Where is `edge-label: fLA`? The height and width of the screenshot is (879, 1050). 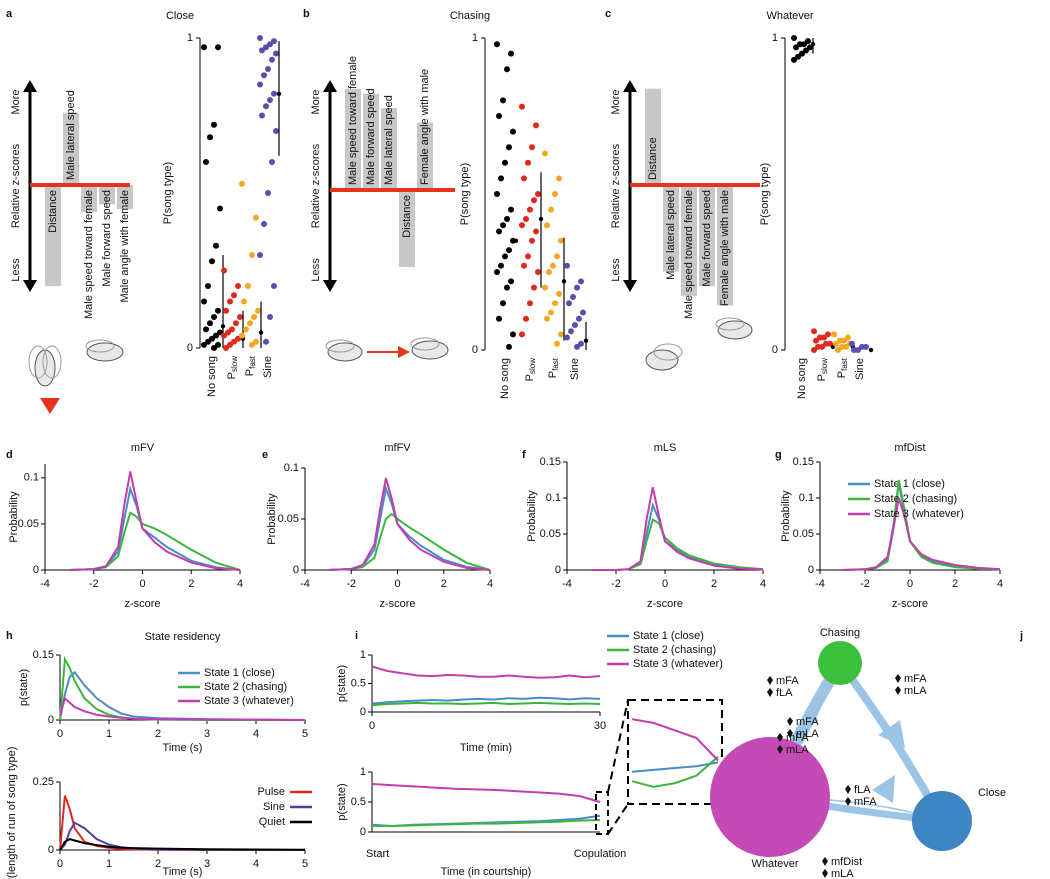 edge-label: fLA is located at coordinates (862, 790).